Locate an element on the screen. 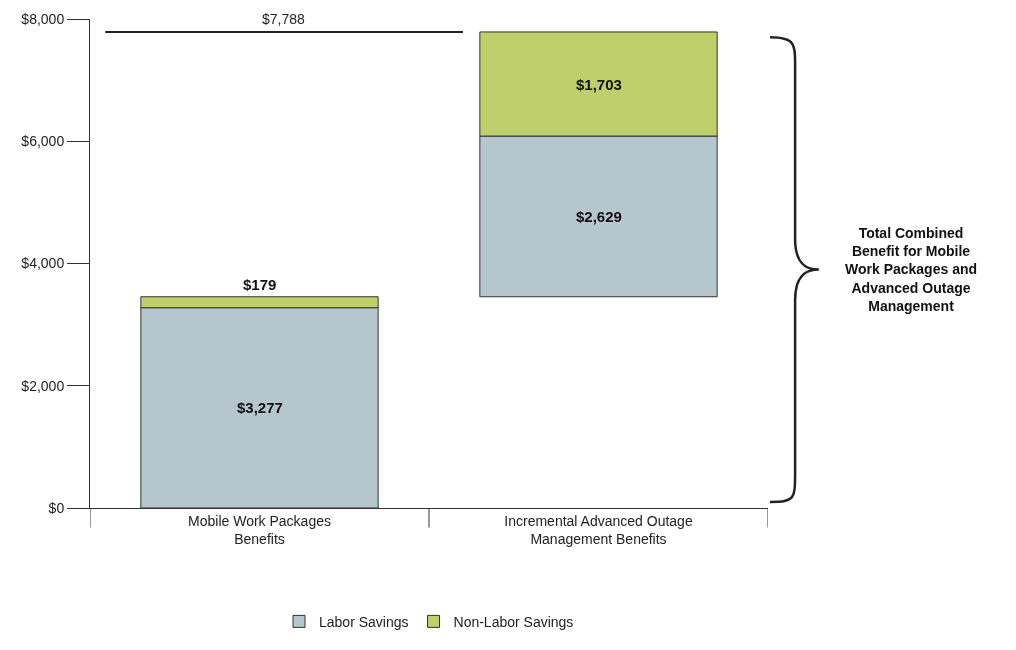  legend-label: Non-Labor Savings is located at coordinates (513, 621).